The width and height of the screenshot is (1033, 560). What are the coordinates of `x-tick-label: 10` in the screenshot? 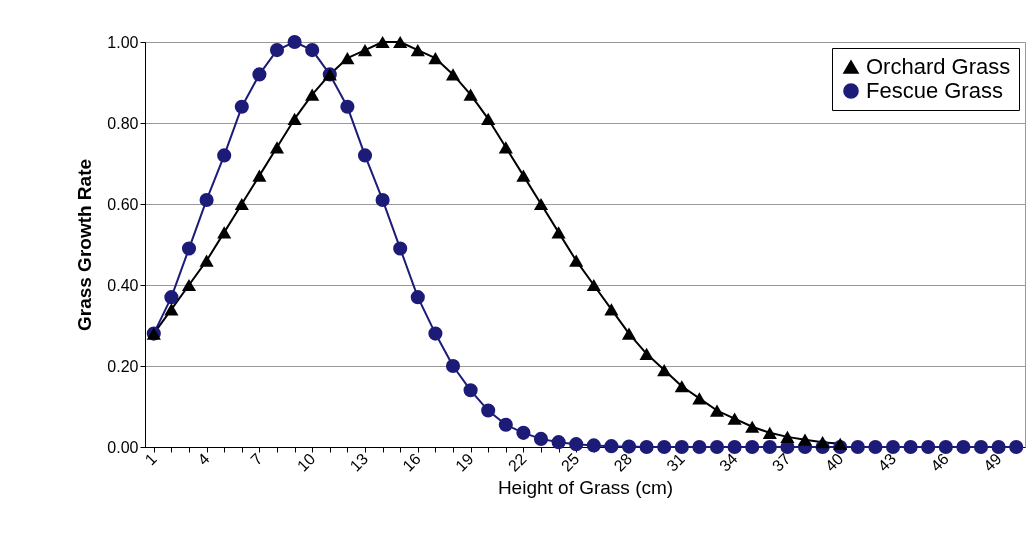 It's located at (306, 462).